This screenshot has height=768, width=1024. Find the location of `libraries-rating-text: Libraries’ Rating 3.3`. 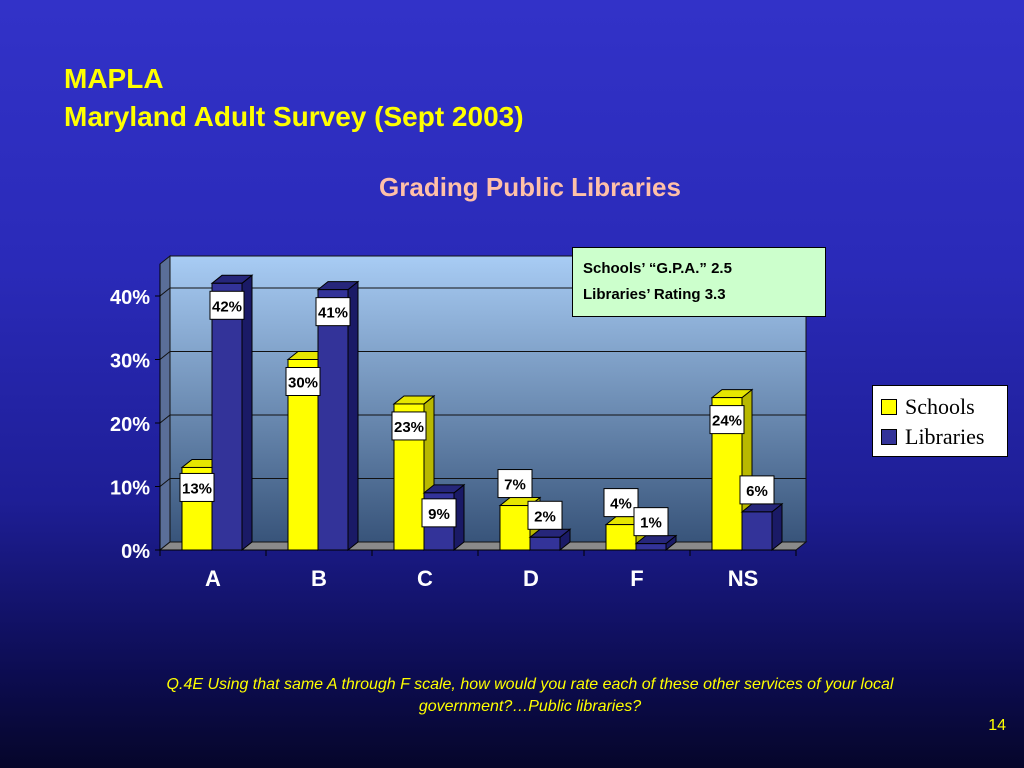

libraries-rating-text: Libraries’ Rating 3.3 is located at coordinates (654, 294).